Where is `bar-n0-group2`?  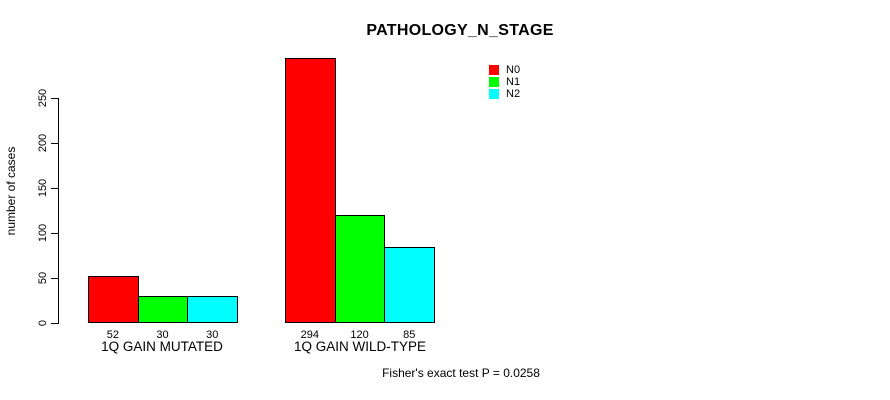 bar-n0-group2 is located at coordinates (310, 190).